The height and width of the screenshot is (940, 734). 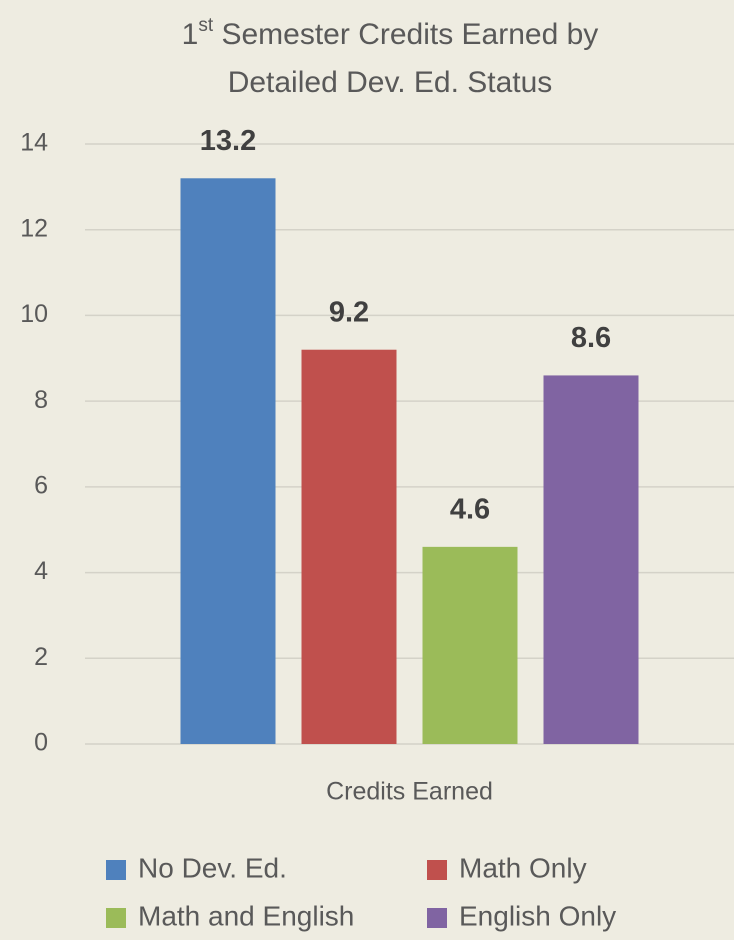 I want to click on y-tick-label: 6, so click(x=41, y=485).